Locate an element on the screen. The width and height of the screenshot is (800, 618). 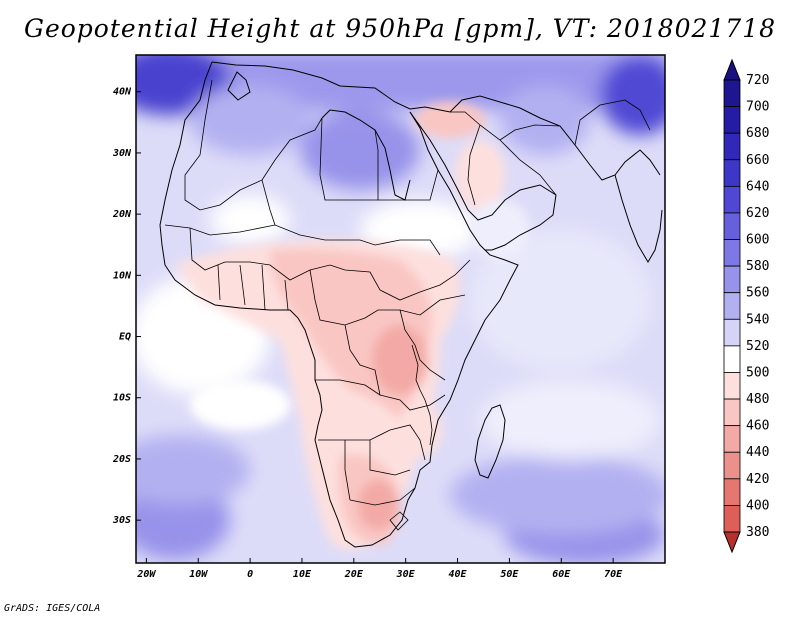
colorbar-label: 620 is located at coordinates (757, 213).